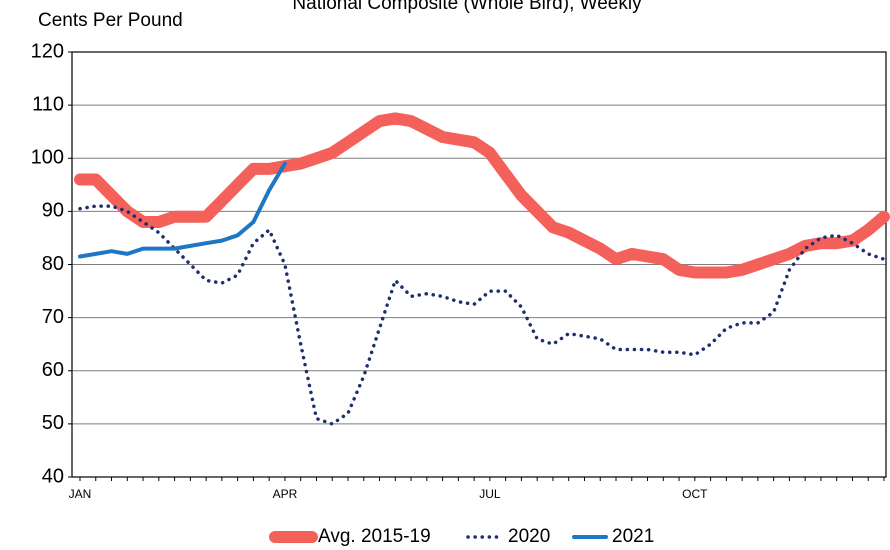 This screenshot has width=890, height=550. Describe the element at coordinates (80, 494) in the screenshot. I see `x-tick-label: JAN` at that location.